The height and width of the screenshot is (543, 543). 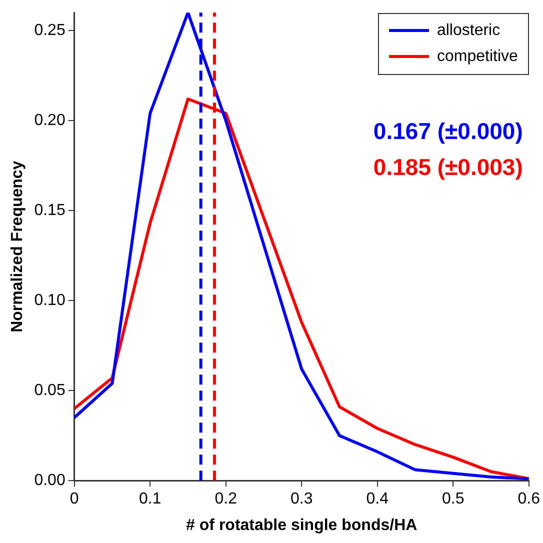 I want to click on x-tick-label: 0.5, so click(x=453, y=499).